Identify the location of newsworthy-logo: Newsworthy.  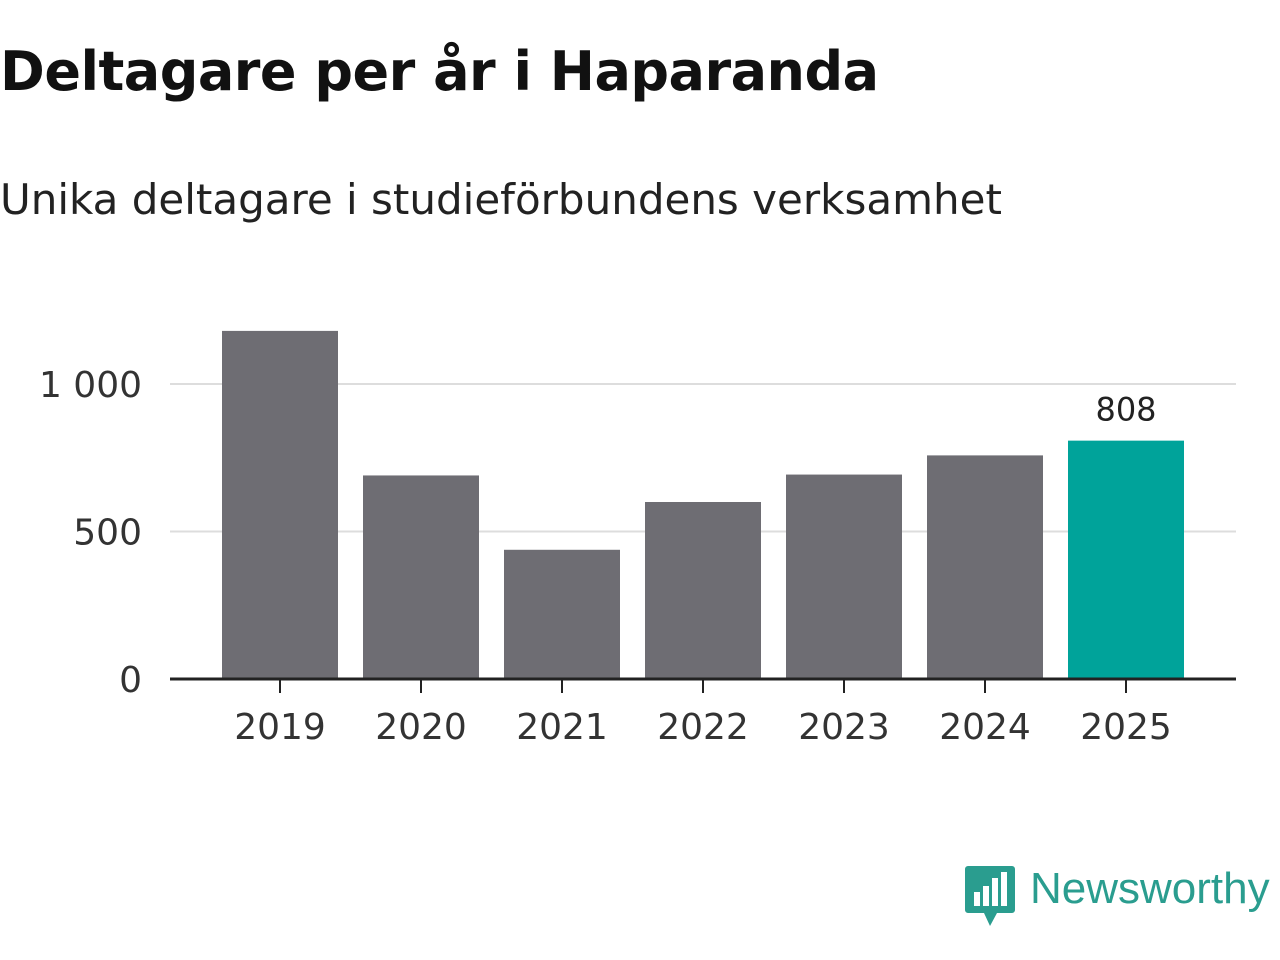
(1117, 896).